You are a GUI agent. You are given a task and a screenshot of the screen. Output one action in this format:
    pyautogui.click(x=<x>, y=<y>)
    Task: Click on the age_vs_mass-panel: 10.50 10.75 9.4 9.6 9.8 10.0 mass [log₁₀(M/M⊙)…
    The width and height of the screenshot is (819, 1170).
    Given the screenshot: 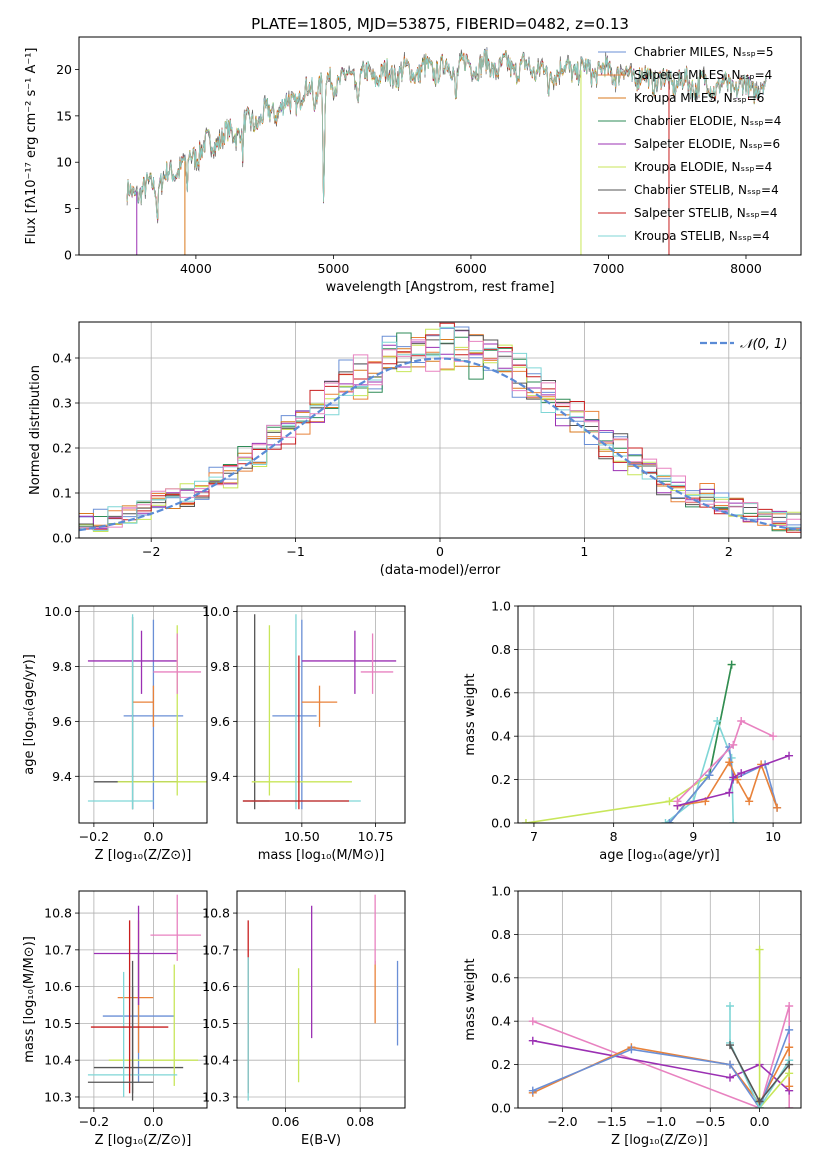 What is the action you would take?
    pyautogui.click(x=304, y=733)
    